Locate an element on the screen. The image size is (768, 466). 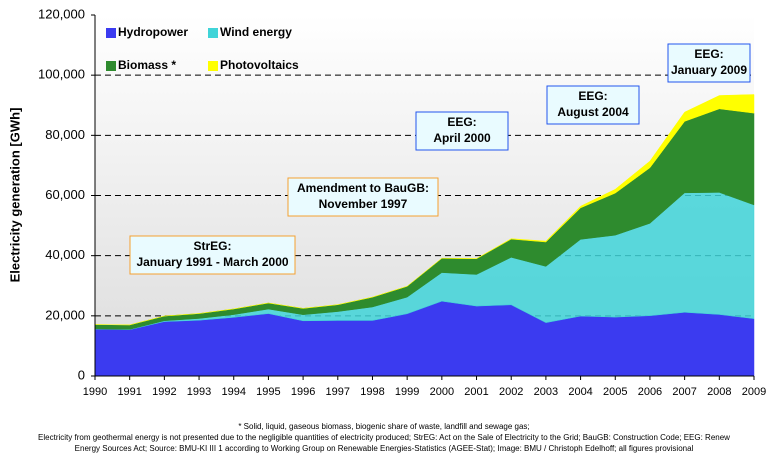
x-tick-label: 1999 is located at coordinates (407, 392).